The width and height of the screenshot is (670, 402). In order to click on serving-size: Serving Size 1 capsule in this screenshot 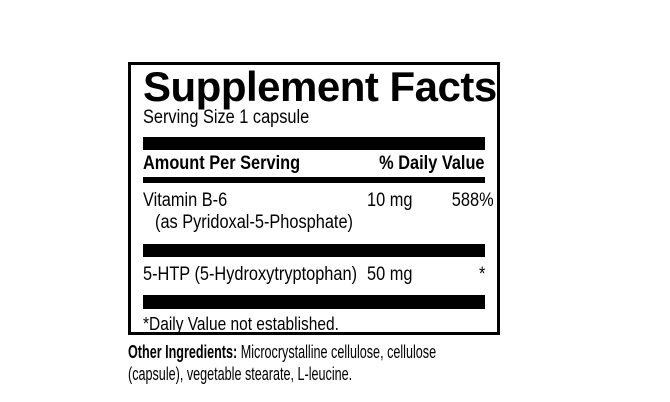, I will do `click(226, 117)`.